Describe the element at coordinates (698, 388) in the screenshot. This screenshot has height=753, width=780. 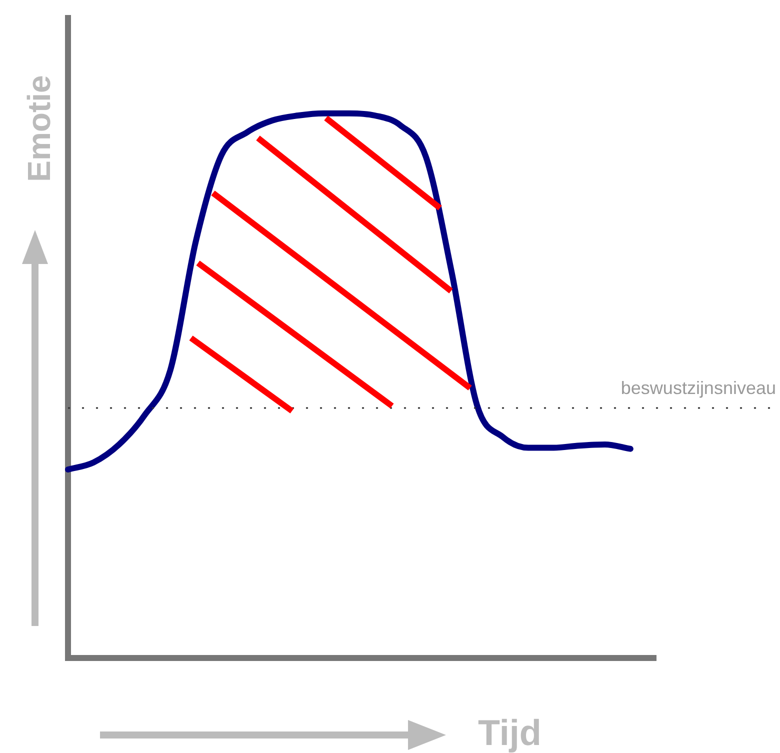
I see `ref-line-label: beswustzijnsniveau` at that location.